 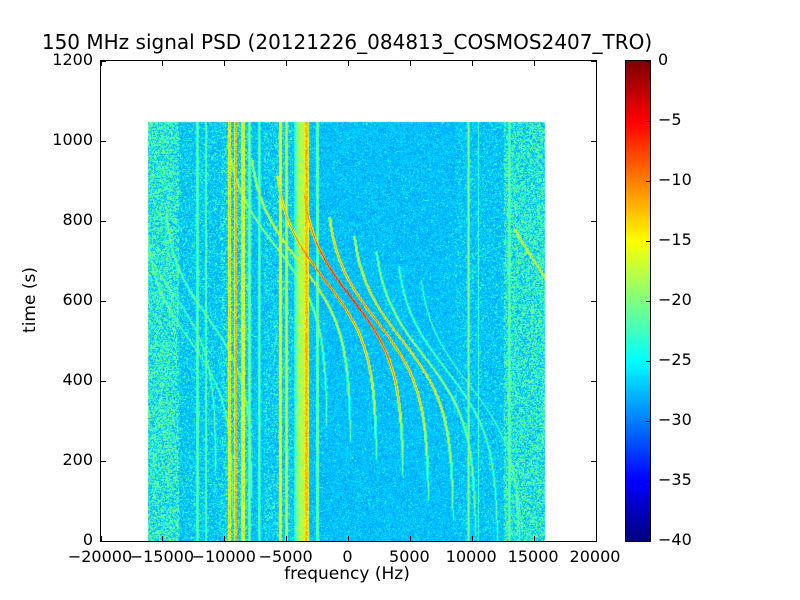 What do you see at coordinates (670, 119) in the screenshot?
I see `colorbar-tick-label: −5` at bounding box center [670, 119].